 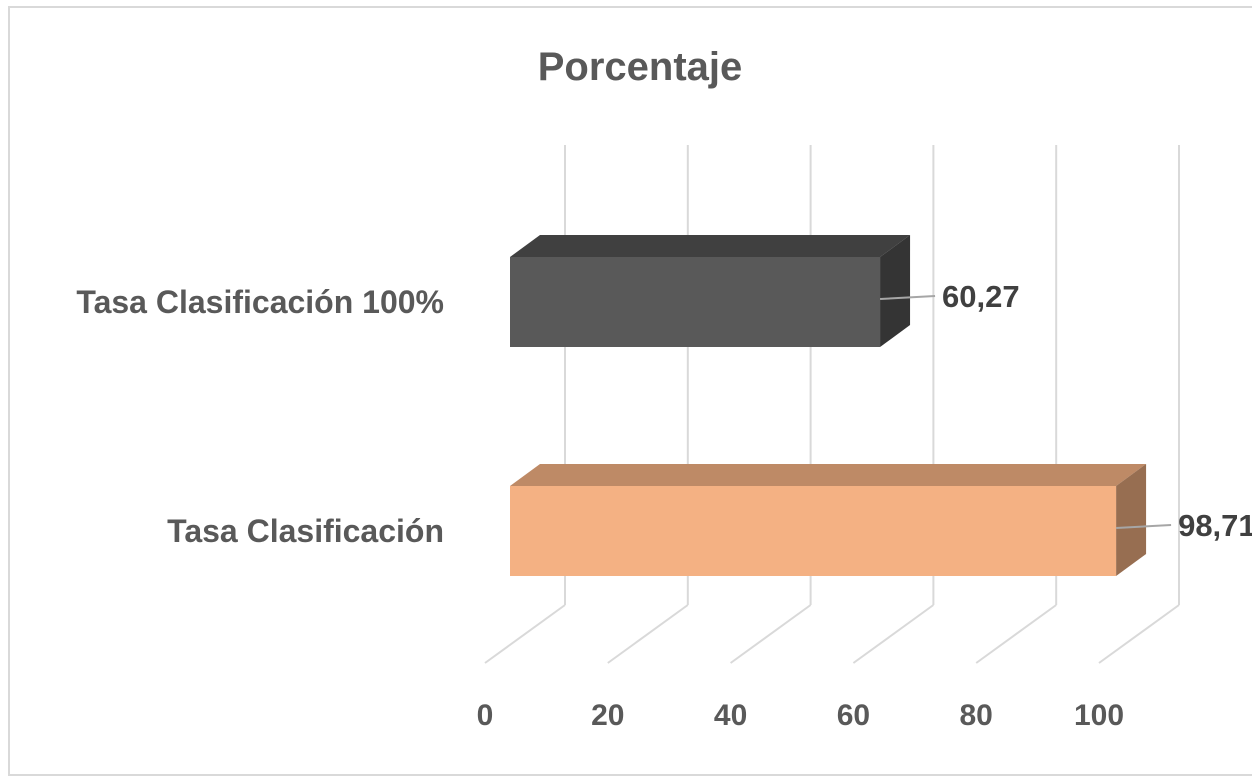 What do you see at coordinates (1215, 525) in the screenshot?
I see `data-label: 98,71` at bounding box center [1215, 525].